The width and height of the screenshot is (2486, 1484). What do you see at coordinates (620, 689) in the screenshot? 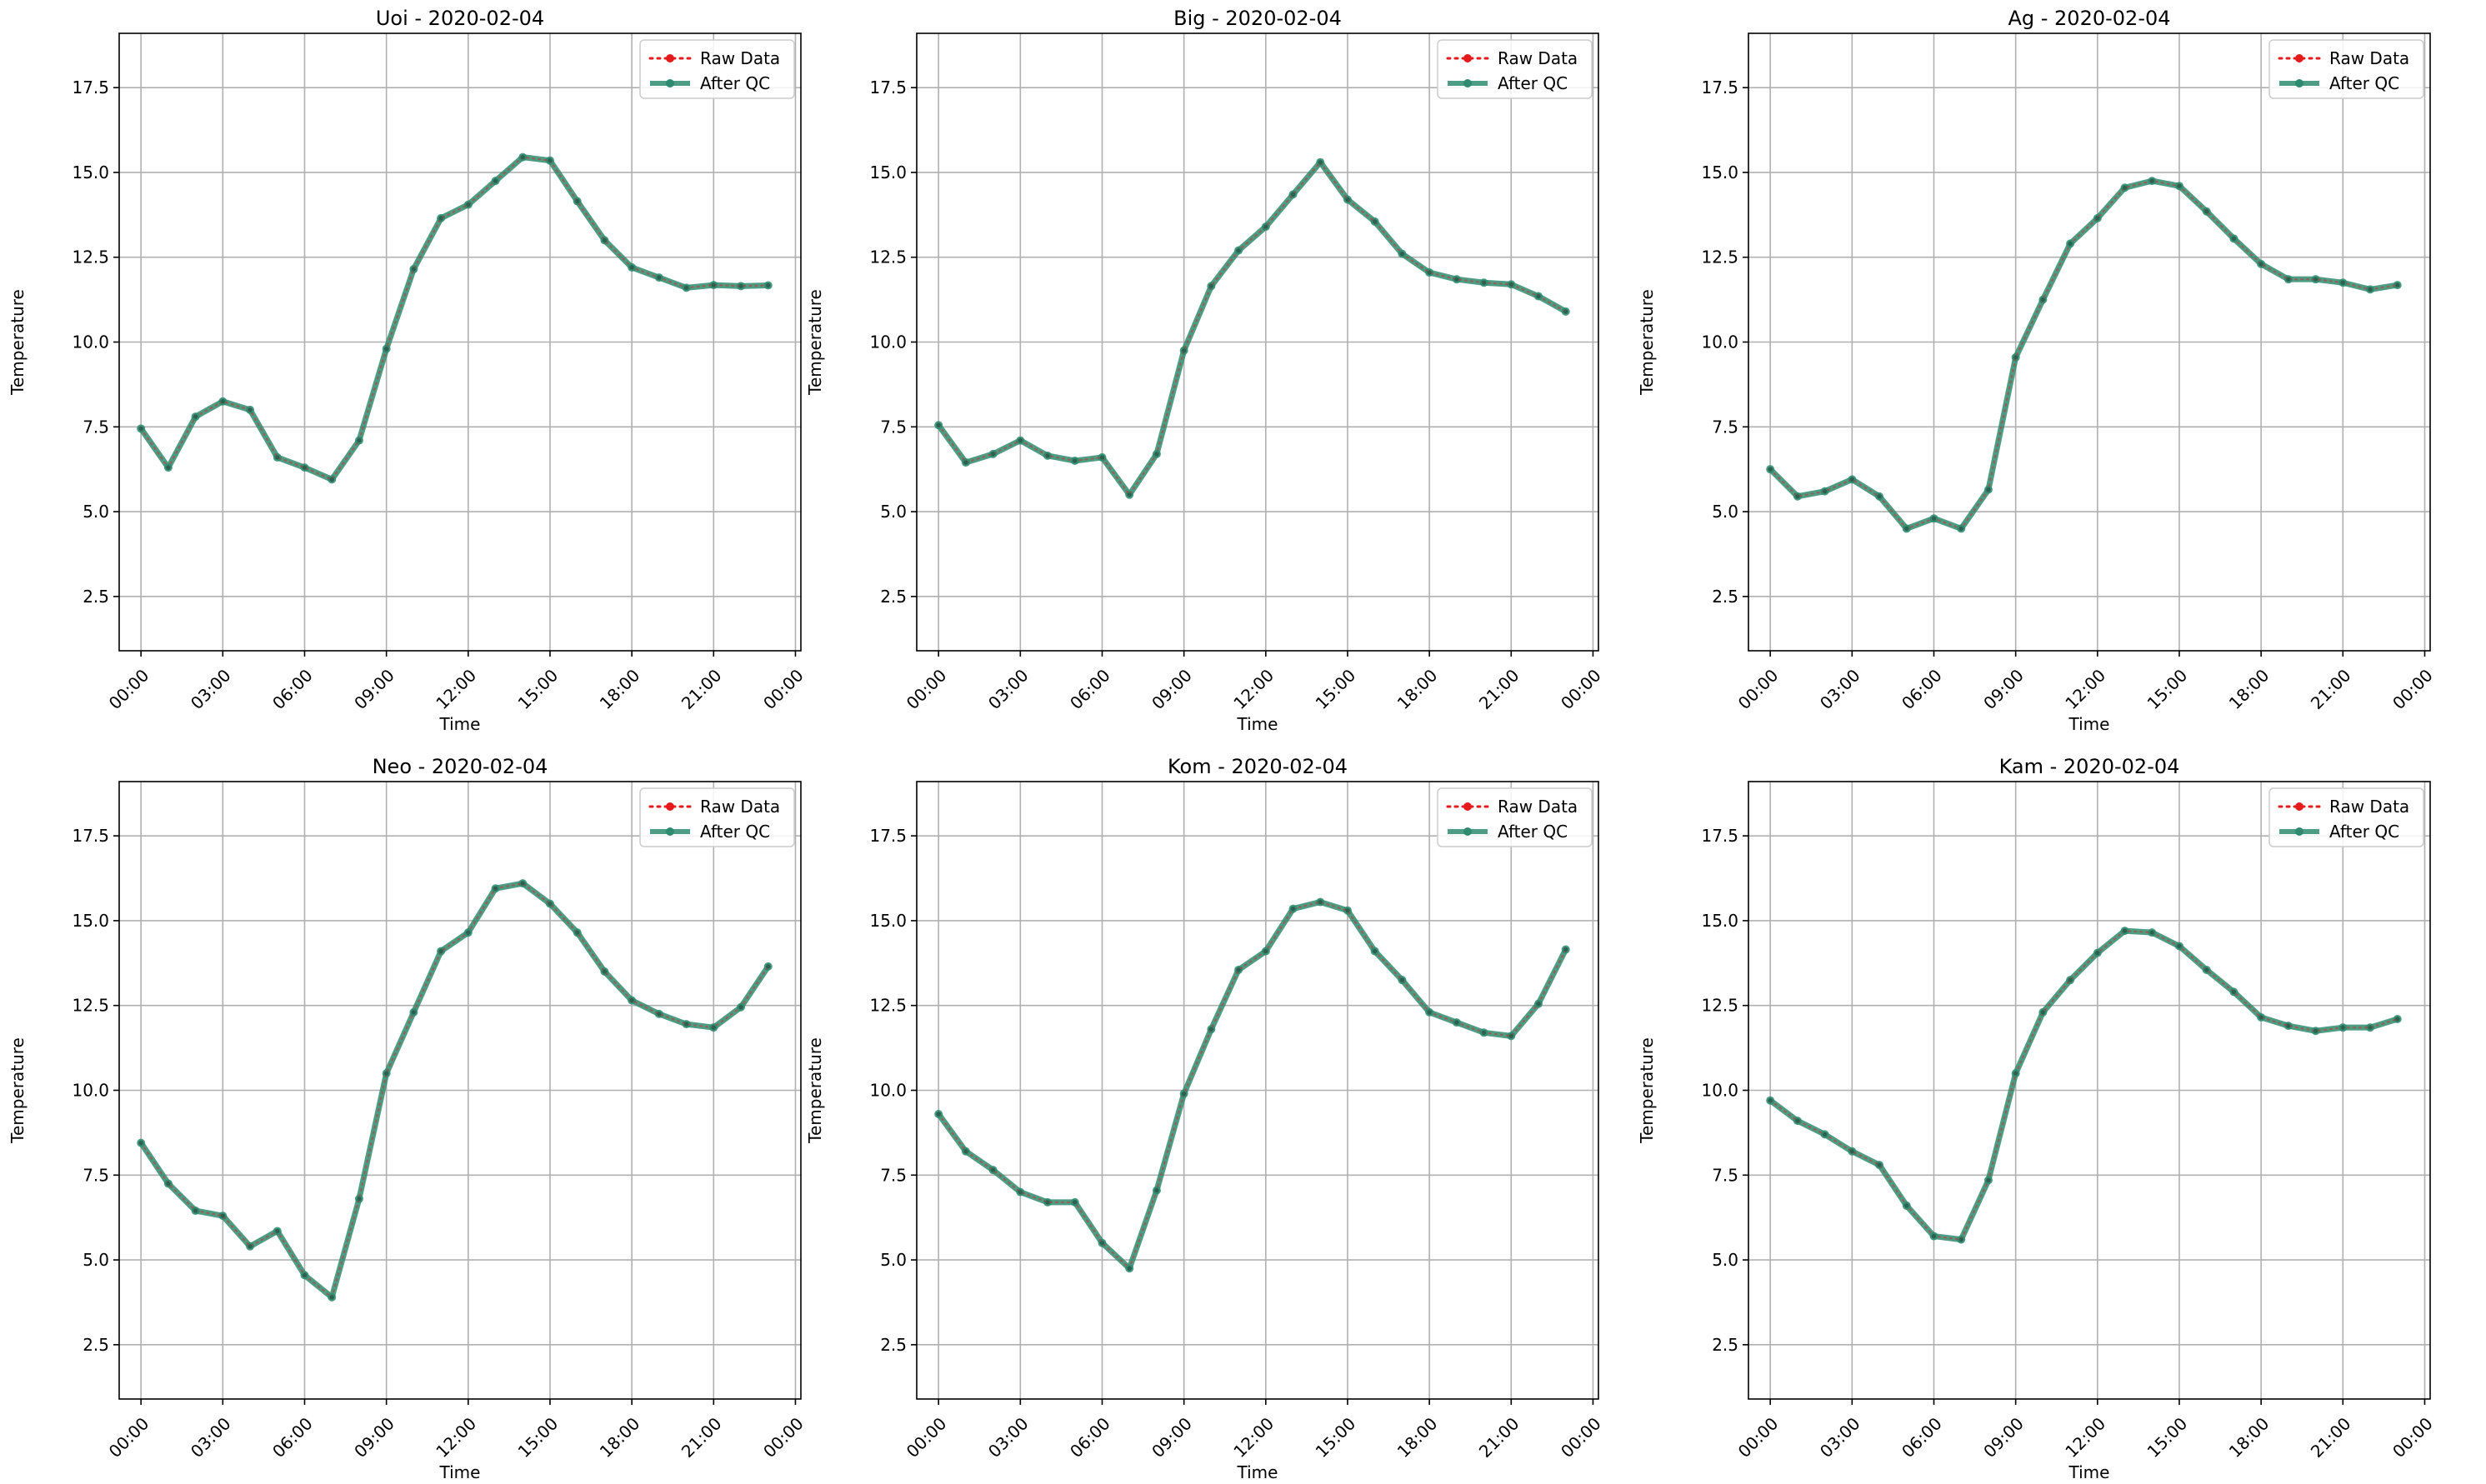
I see `x-tick-label: 18:00` at bounding box center [620, 689].